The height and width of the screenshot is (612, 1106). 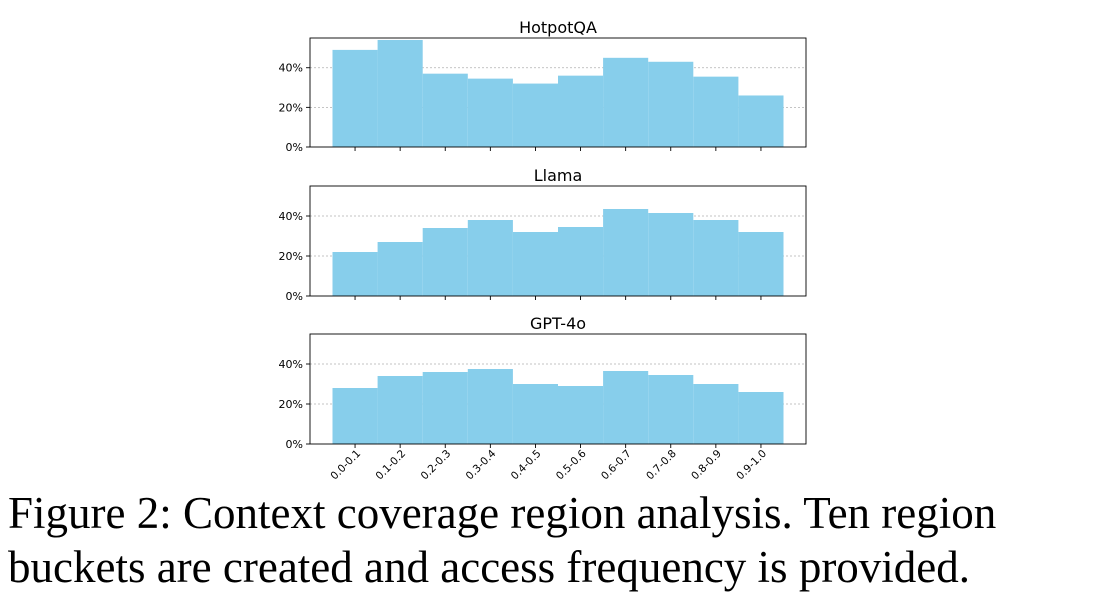 I want to click on x-tick-label: 0.3-0.4, so click(x=481, y=464).